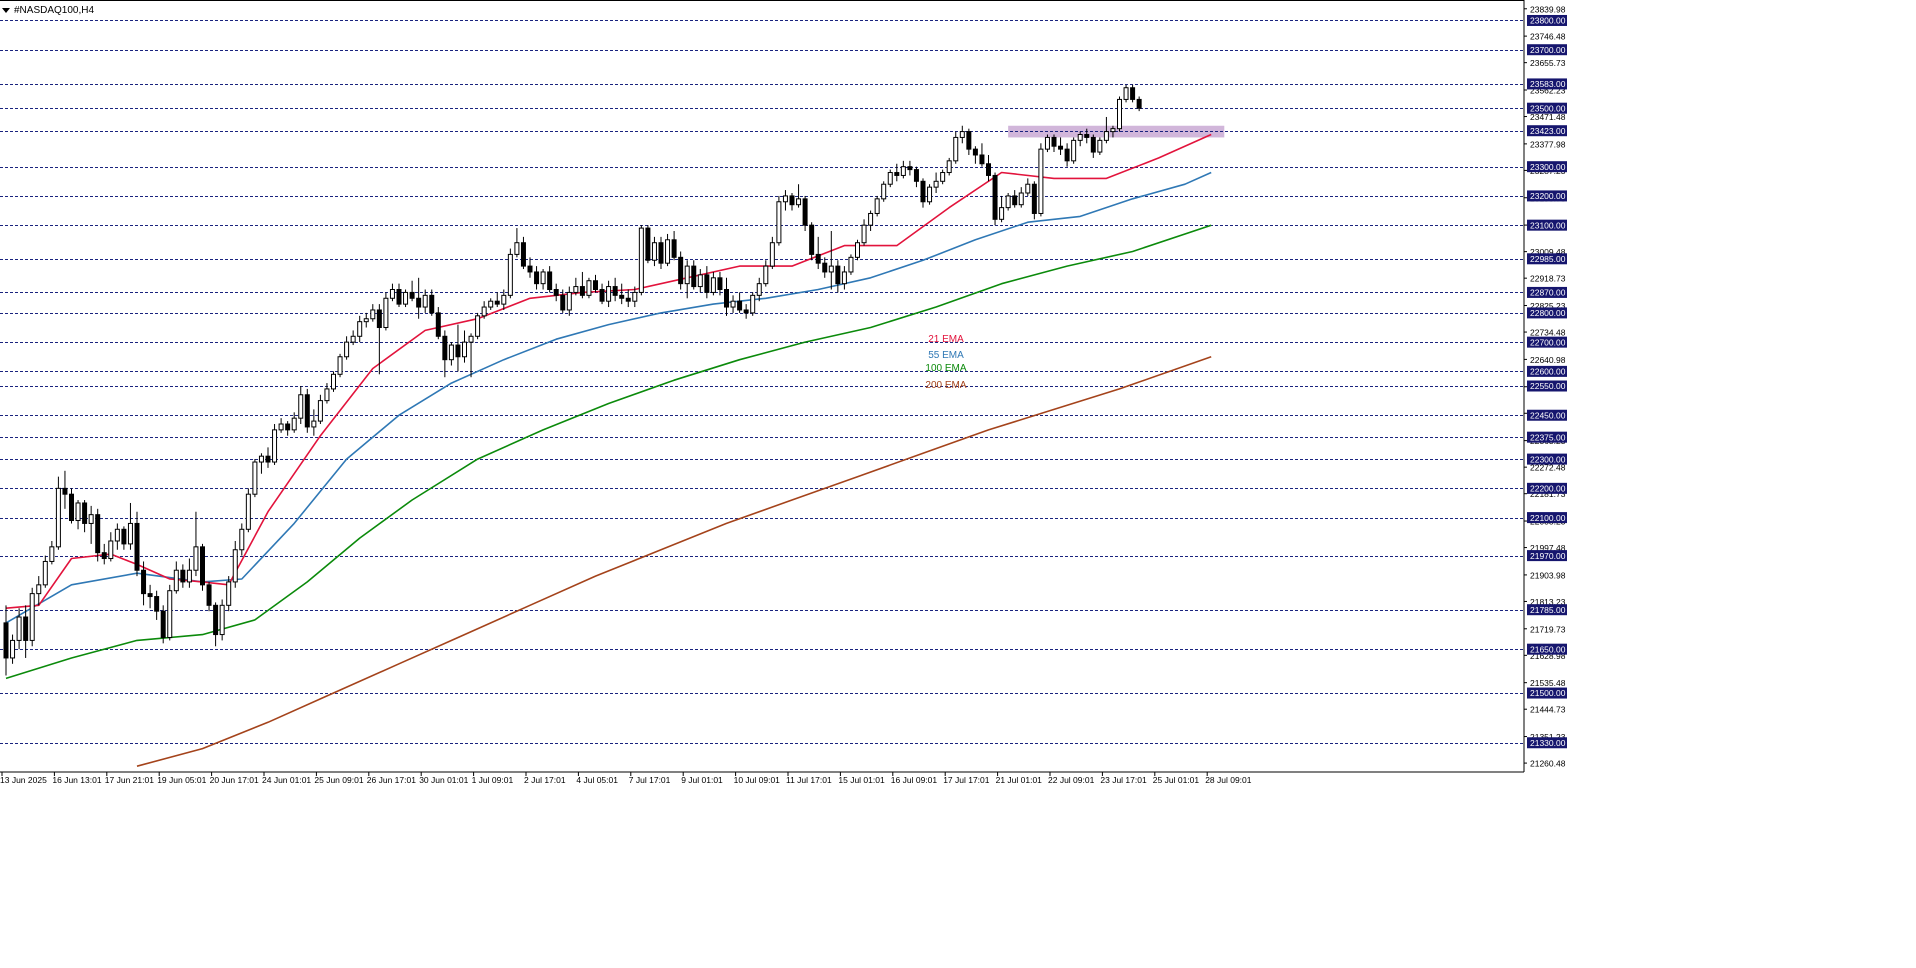 The width and height of the screenshot is (1916, 968). Describe the element at coordinates (946, 355) in the screenshot. I see `ema55-legend-label: 55 EMA` at that location.